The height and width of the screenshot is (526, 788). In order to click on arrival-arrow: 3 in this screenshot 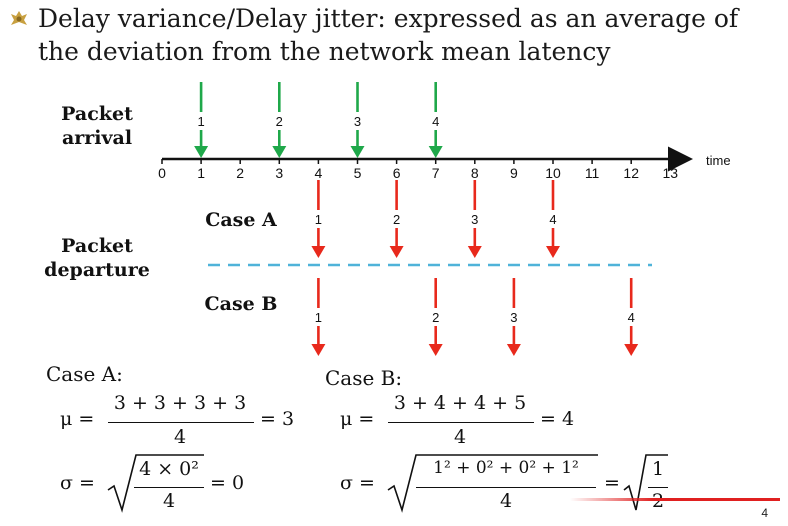, I will do `click(357, 120)`.